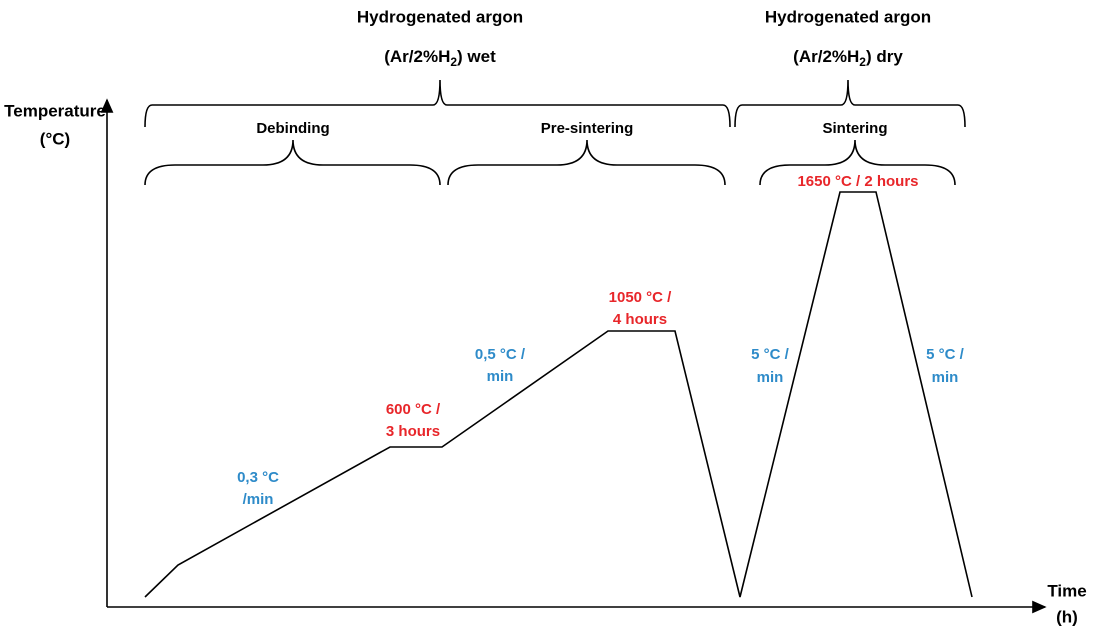 The width and height of the screenshot is (1096, 629). What do you see at coordinates (854, 128) in the screenshot?
I see `stage-label: Sintering` at bounding box center [854, 128].